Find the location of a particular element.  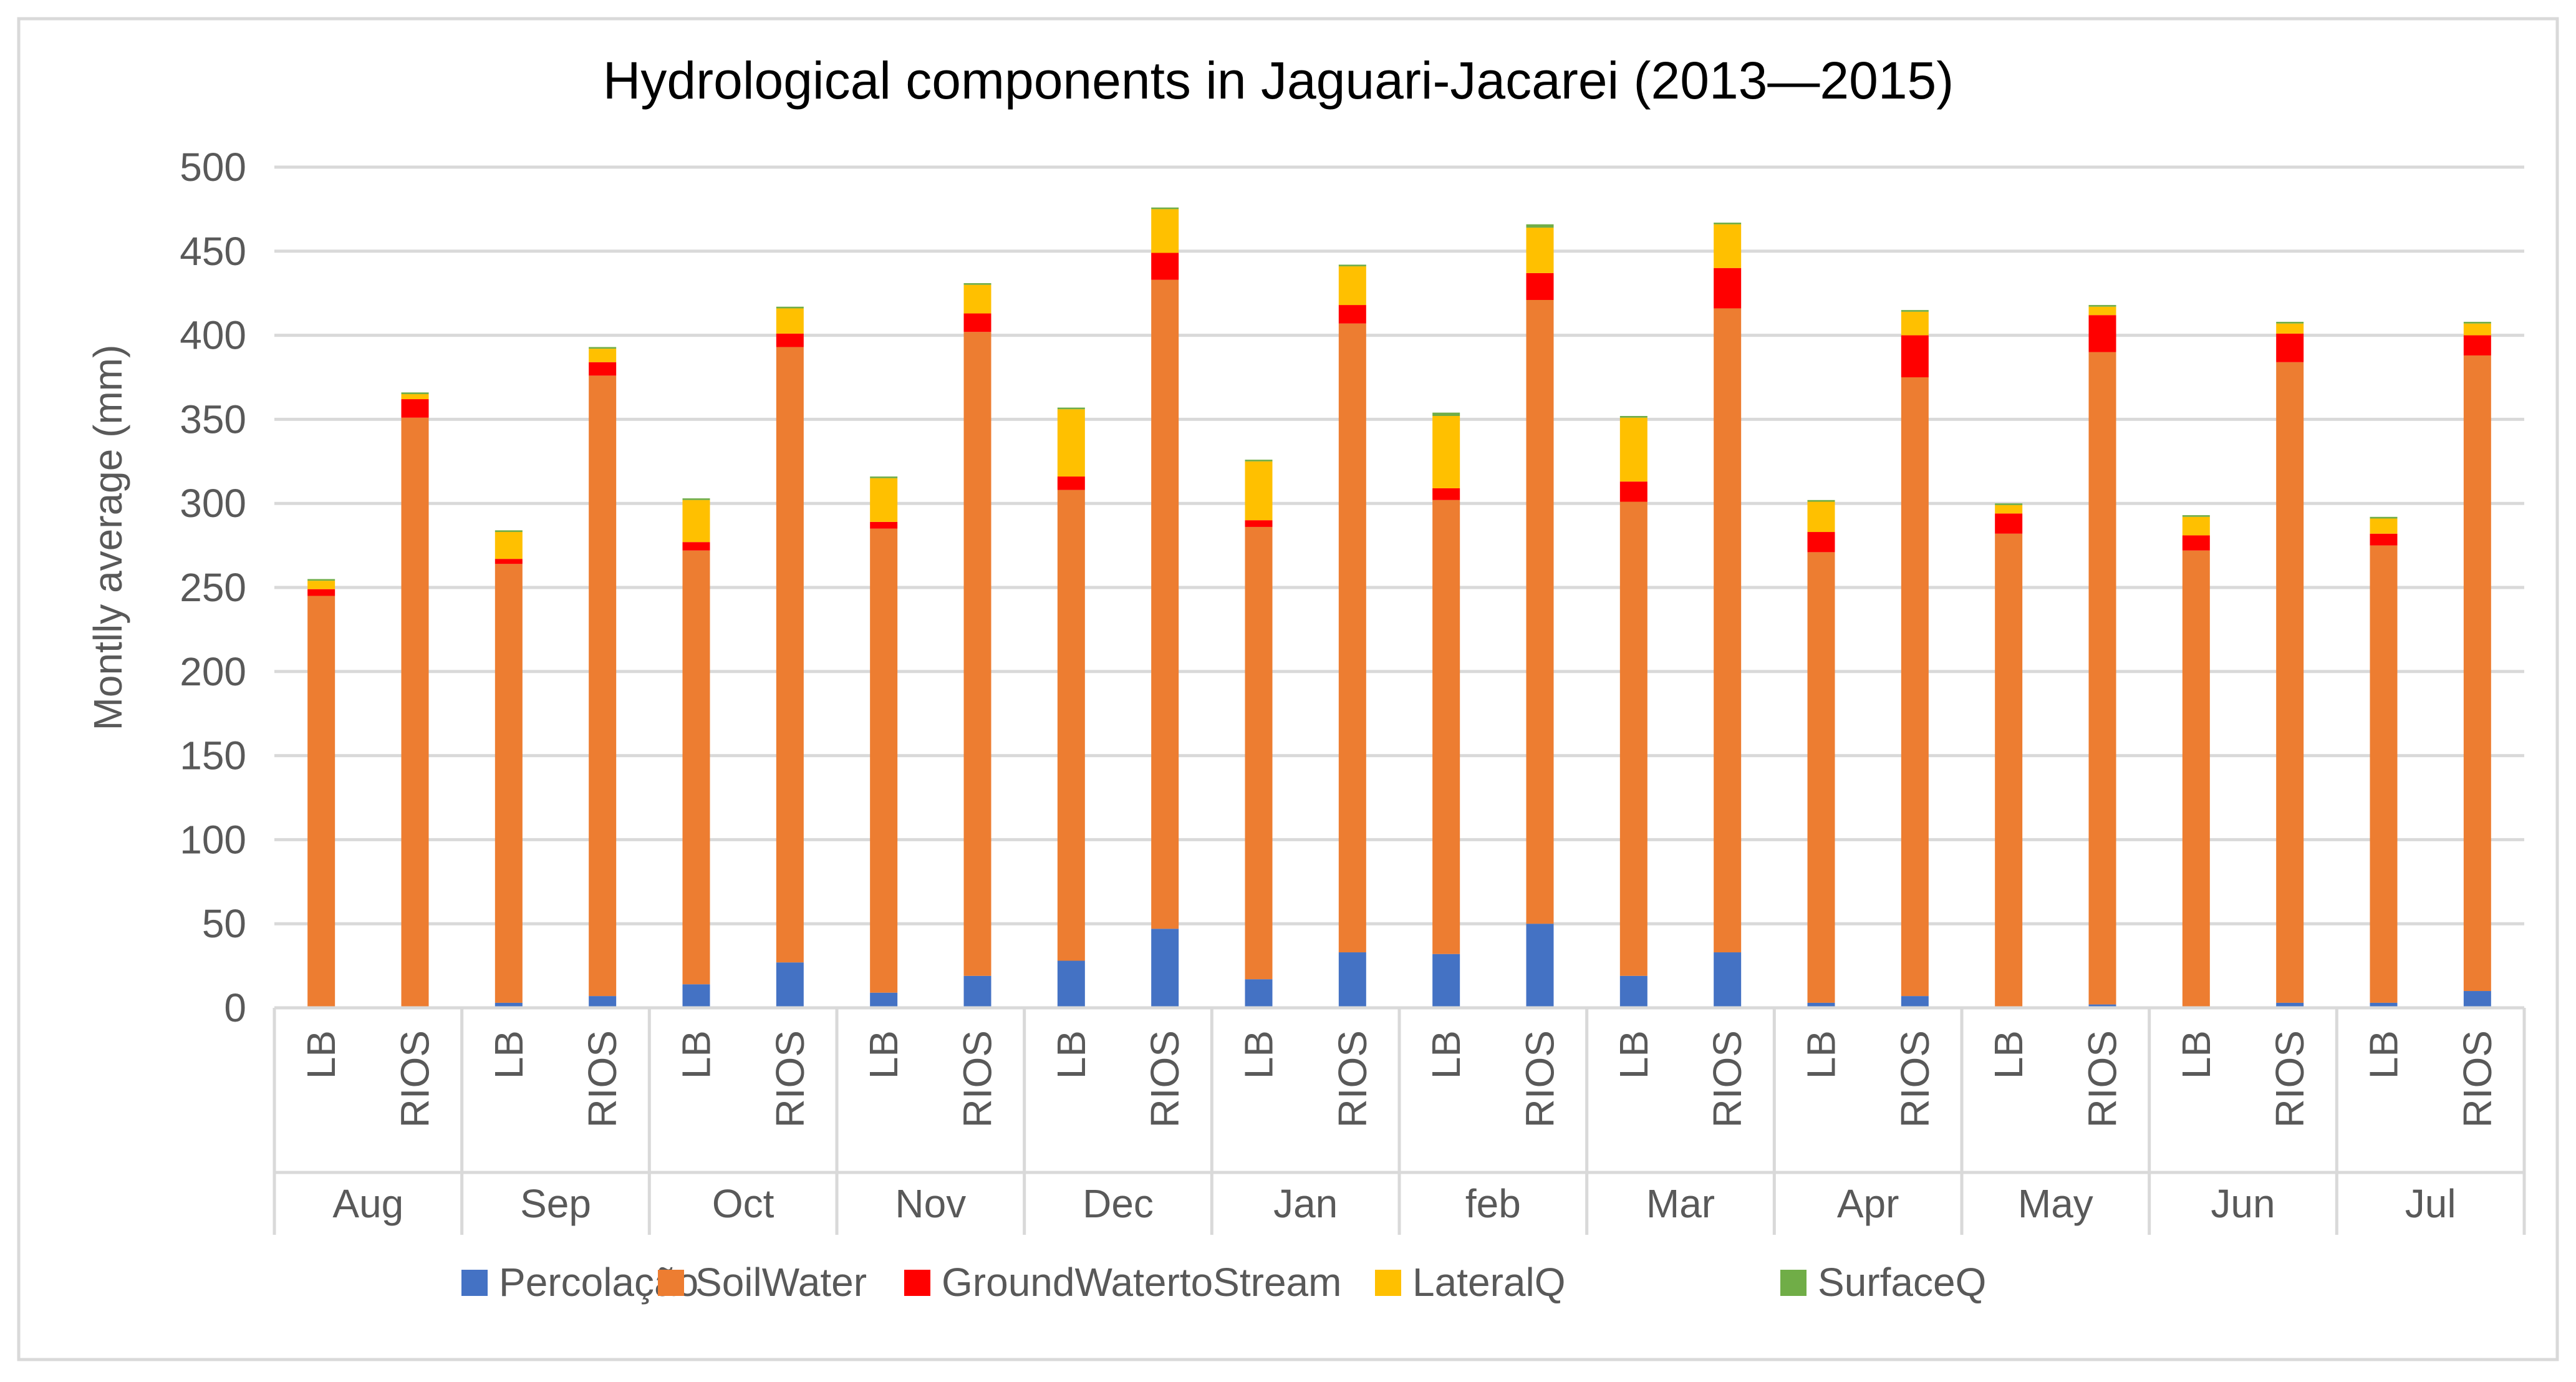

bar-lateralq-mar-lb is located at coordinates (1633, 449).